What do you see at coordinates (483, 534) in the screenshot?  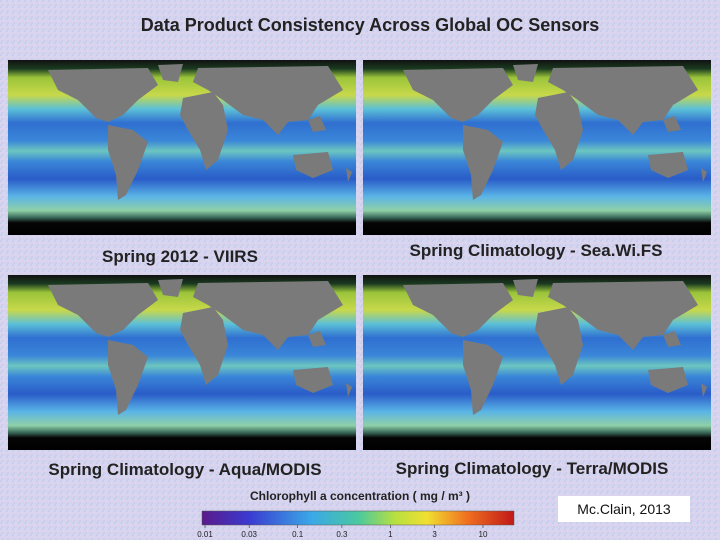 I see `colorbar-tick-label: 10` at bounding box center [483, 534].